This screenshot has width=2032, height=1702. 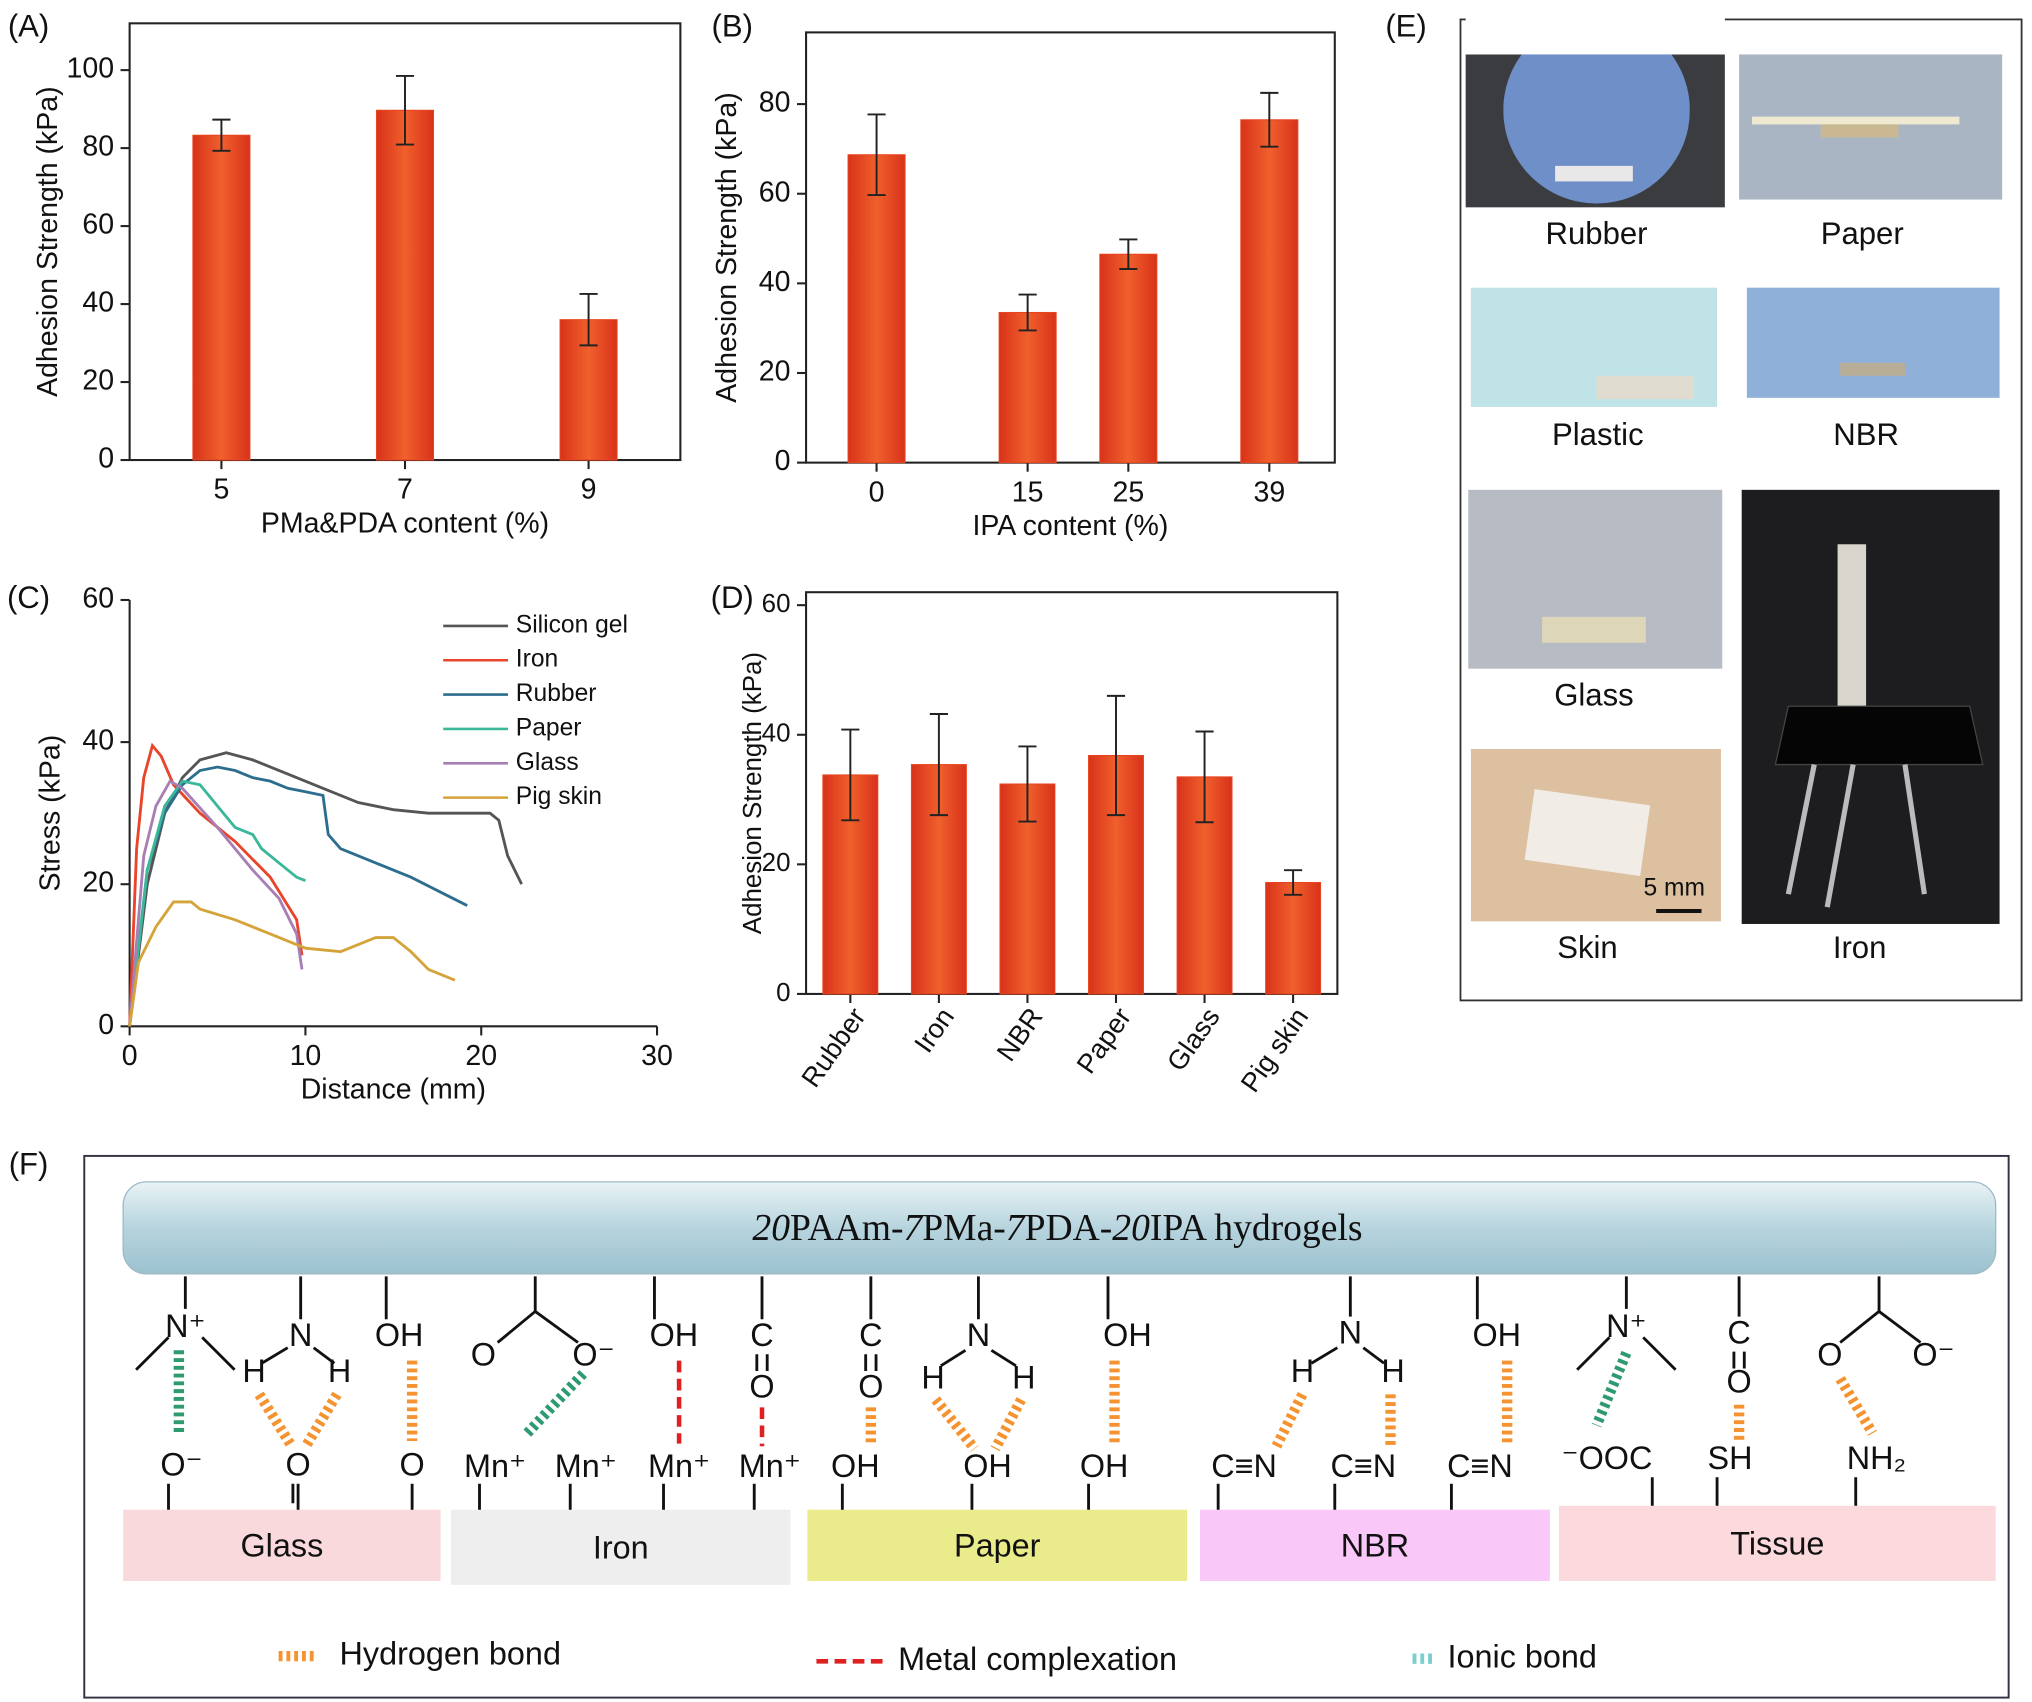 I want to click on photo-caption: Skin, so click(x=1587, y=947).